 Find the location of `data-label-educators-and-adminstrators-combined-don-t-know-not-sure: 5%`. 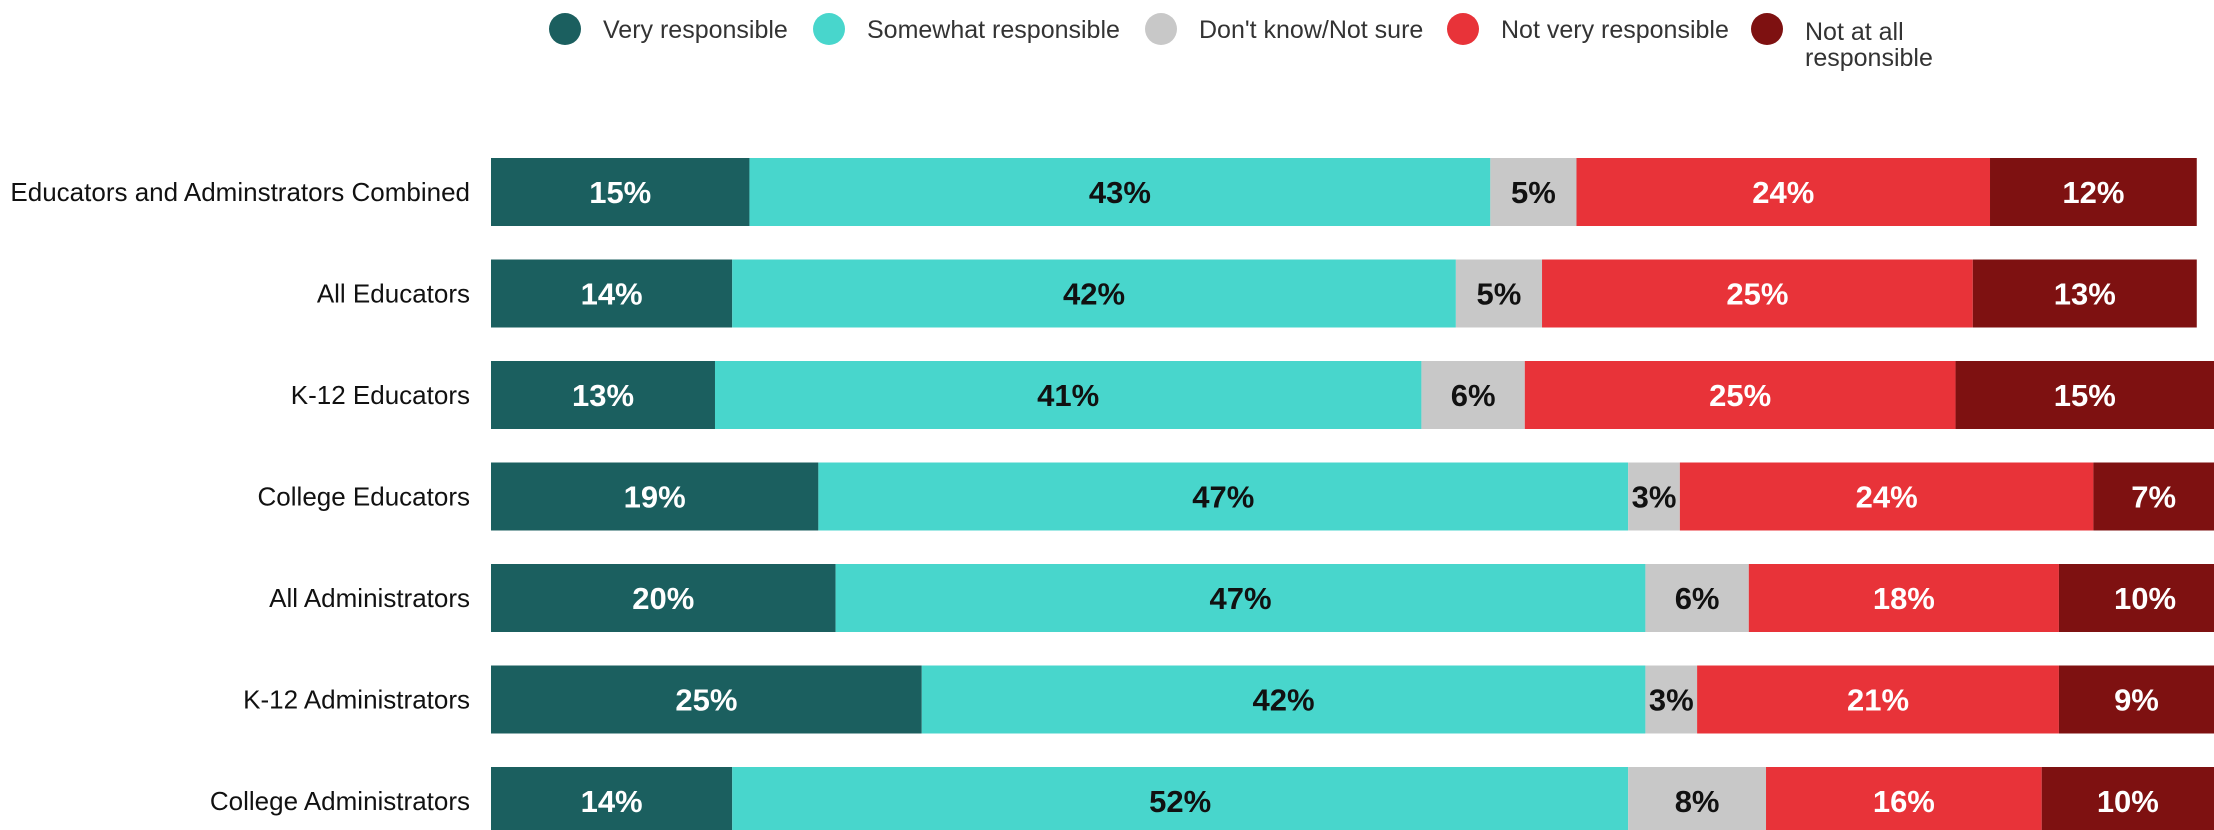

data-label-educators-and-adminstrators-combined-don-t-know-not-sure: 5% is located at coordinates (1533, 192).